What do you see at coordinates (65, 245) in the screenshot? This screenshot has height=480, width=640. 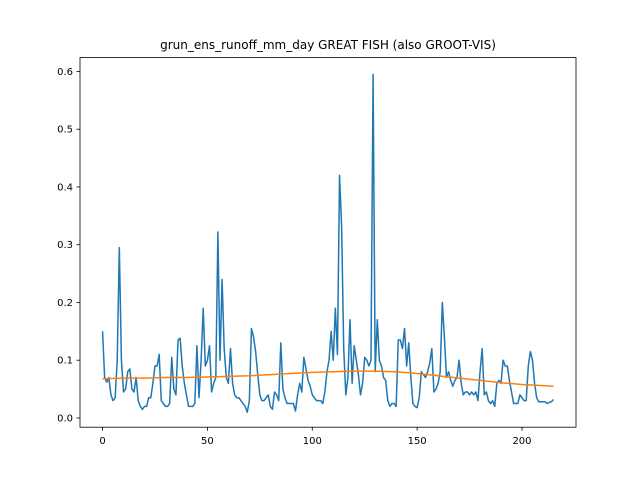 I see `y-tick-label: 0.3` at bounding box center [65, 245].